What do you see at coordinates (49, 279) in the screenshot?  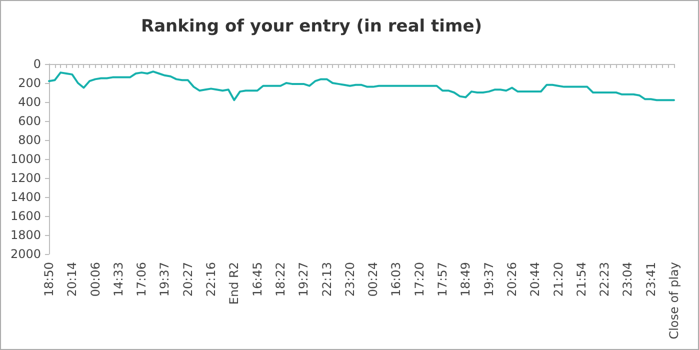 I see `x-tick-label: 18:50` at bounding box center [49, 279].